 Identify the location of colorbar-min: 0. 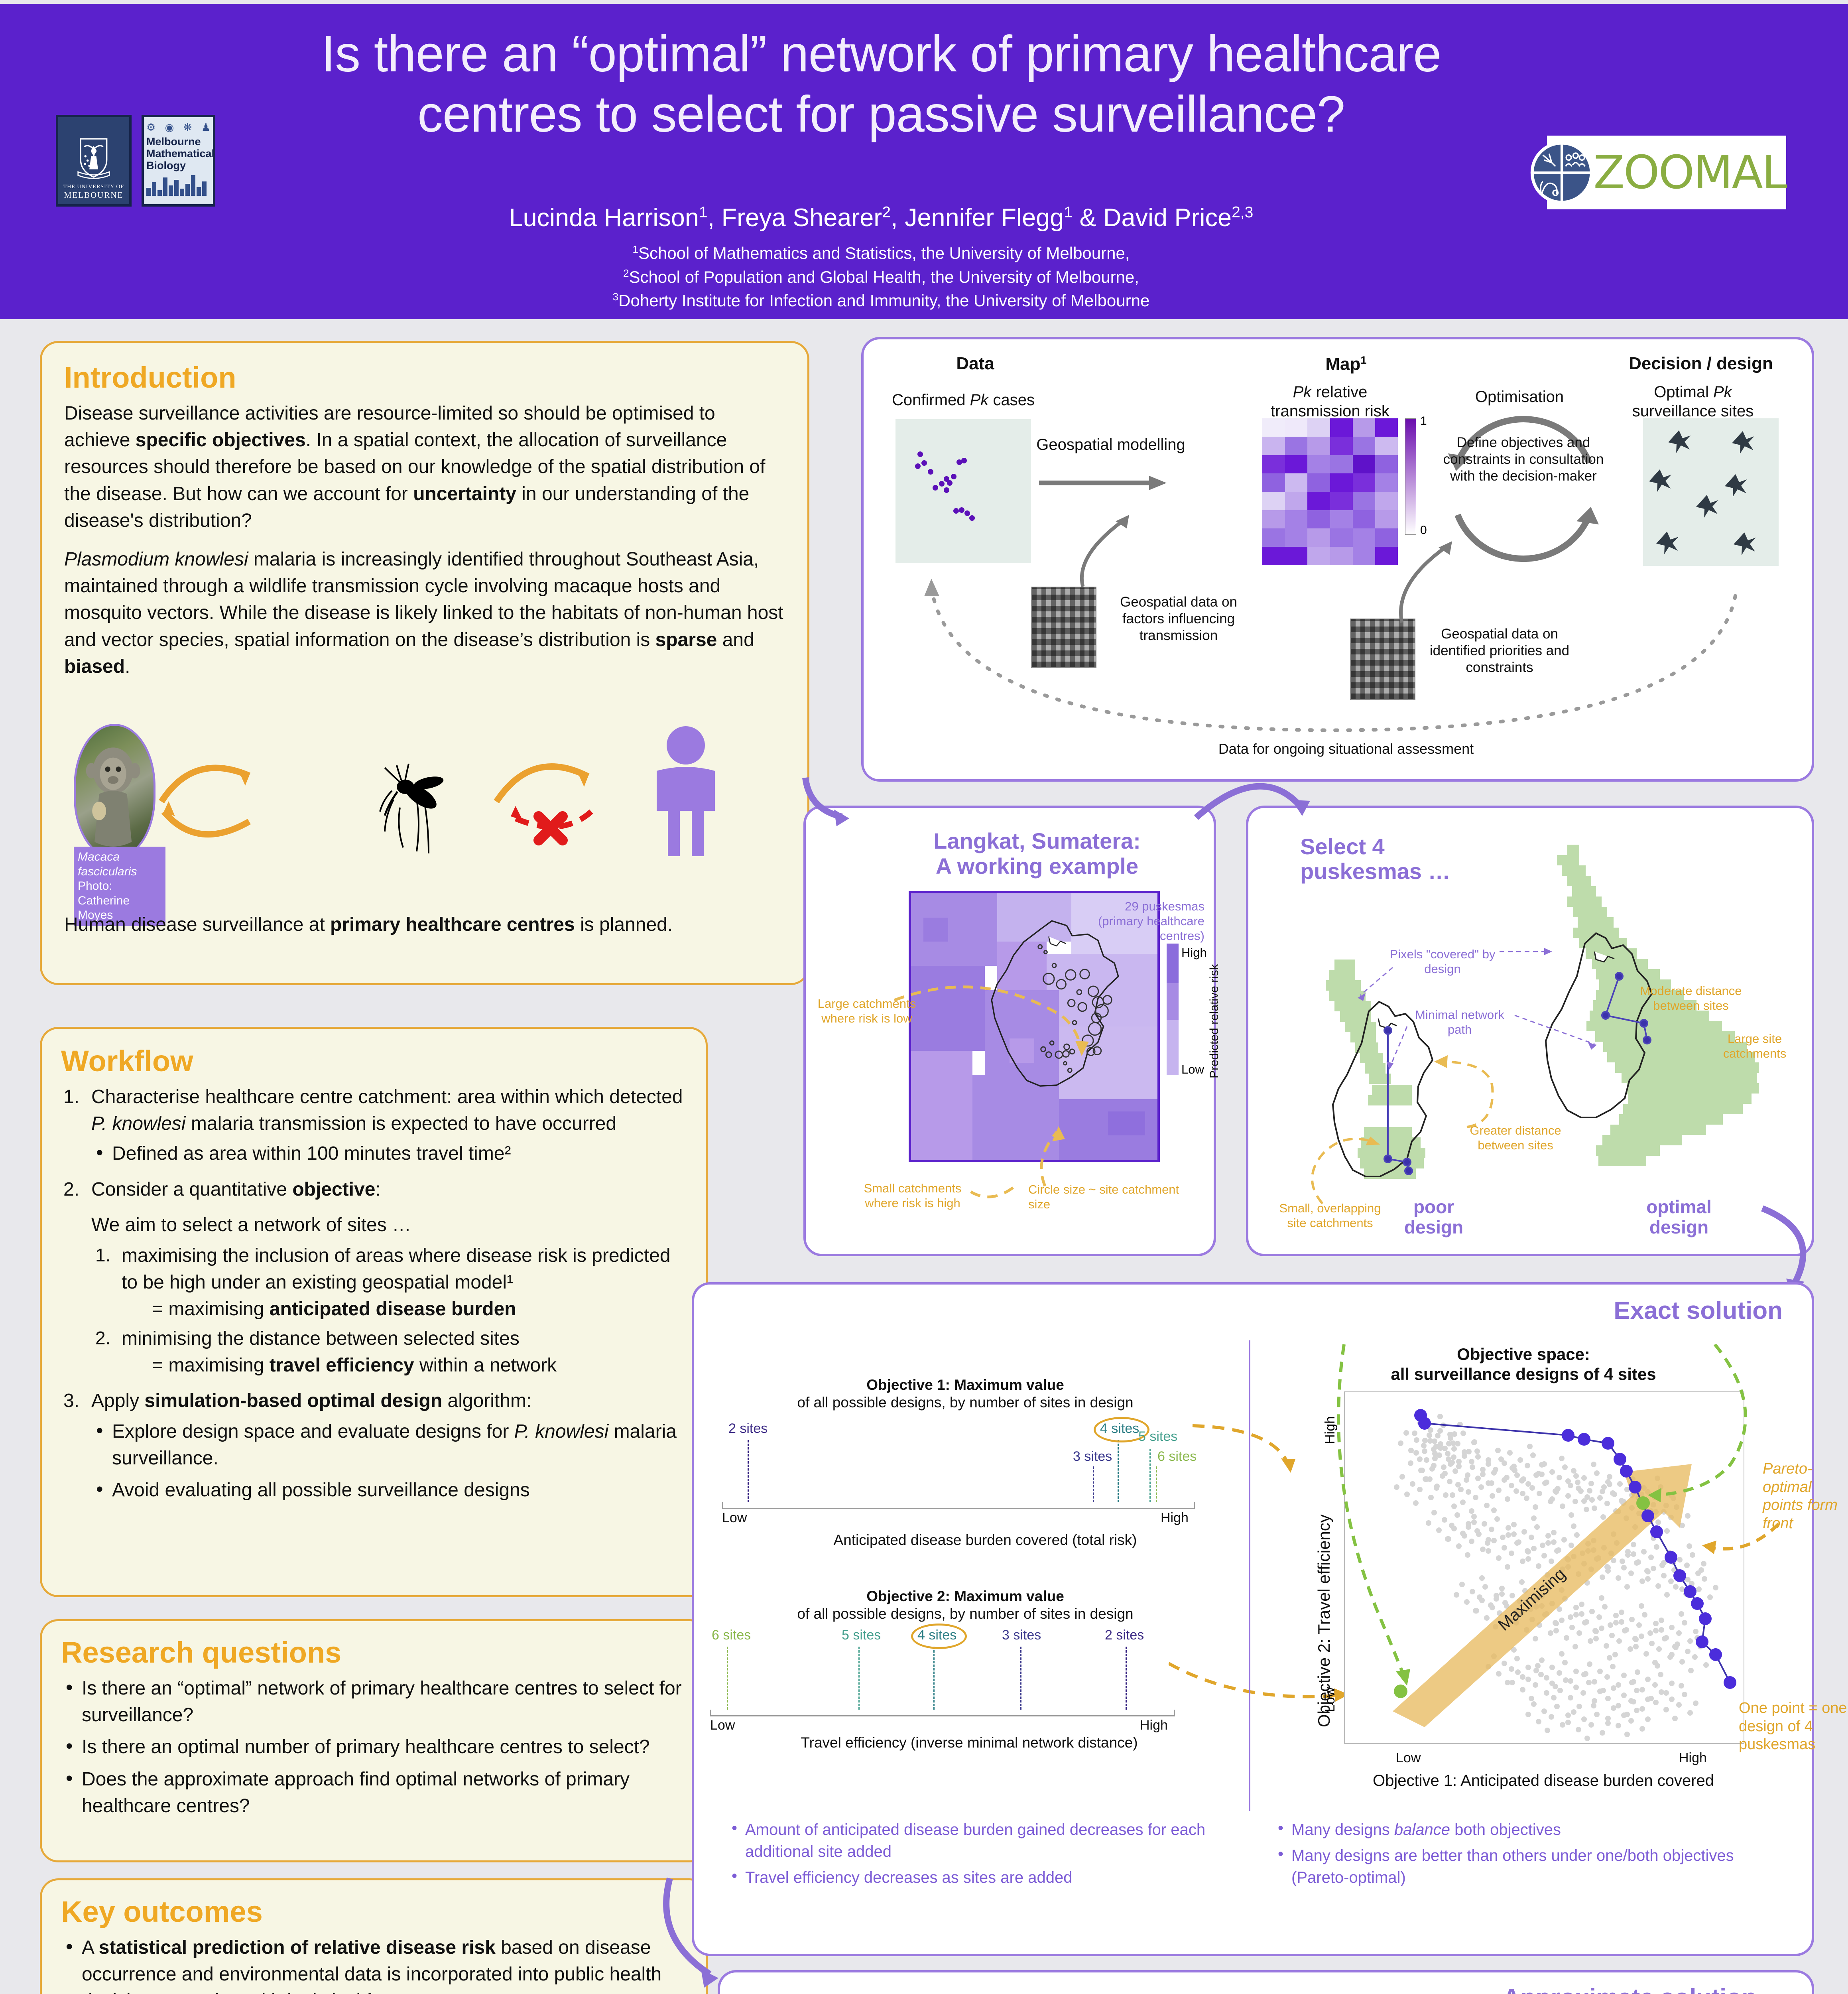
(1423, 530).